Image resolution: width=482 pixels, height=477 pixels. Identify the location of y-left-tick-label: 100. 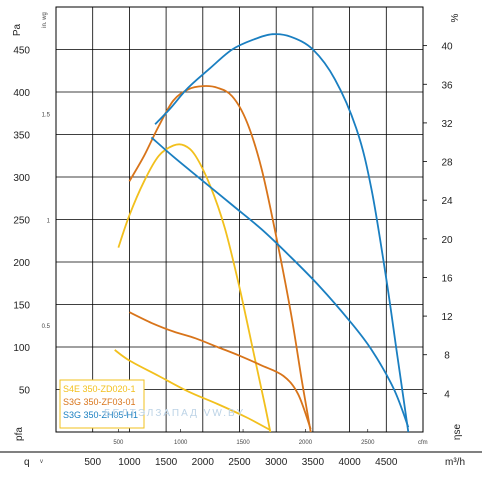
(21, 348).